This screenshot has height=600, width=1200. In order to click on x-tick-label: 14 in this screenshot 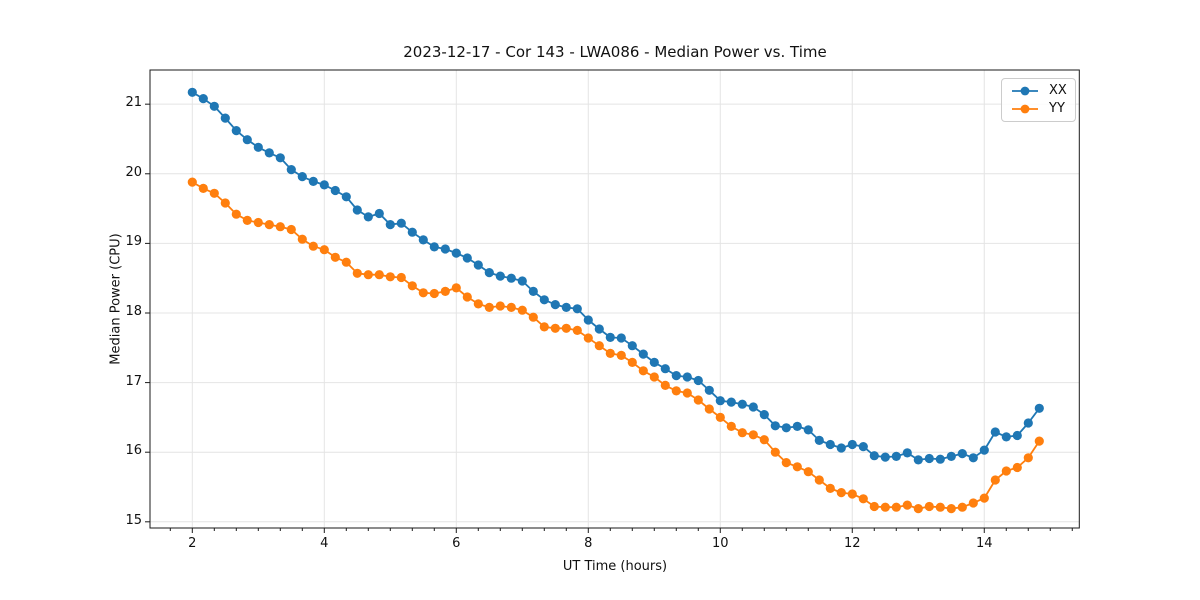, I will do `click(984, 543)`.